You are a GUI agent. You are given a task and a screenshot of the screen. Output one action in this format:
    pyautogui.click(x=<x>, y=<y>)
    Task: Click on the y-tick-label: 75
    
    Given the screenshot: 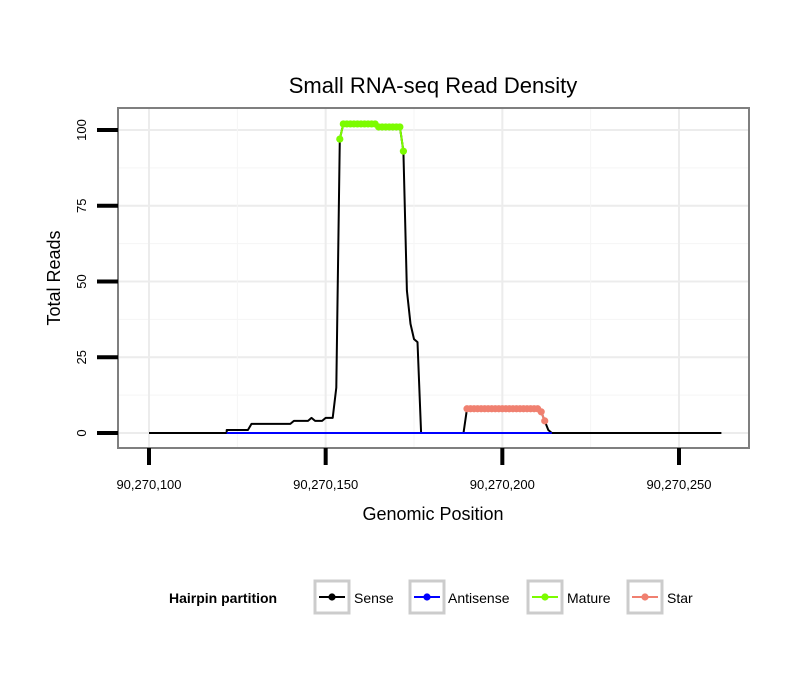 What is the action you would take?
    pyautogui.click(x=81, y=206)
    